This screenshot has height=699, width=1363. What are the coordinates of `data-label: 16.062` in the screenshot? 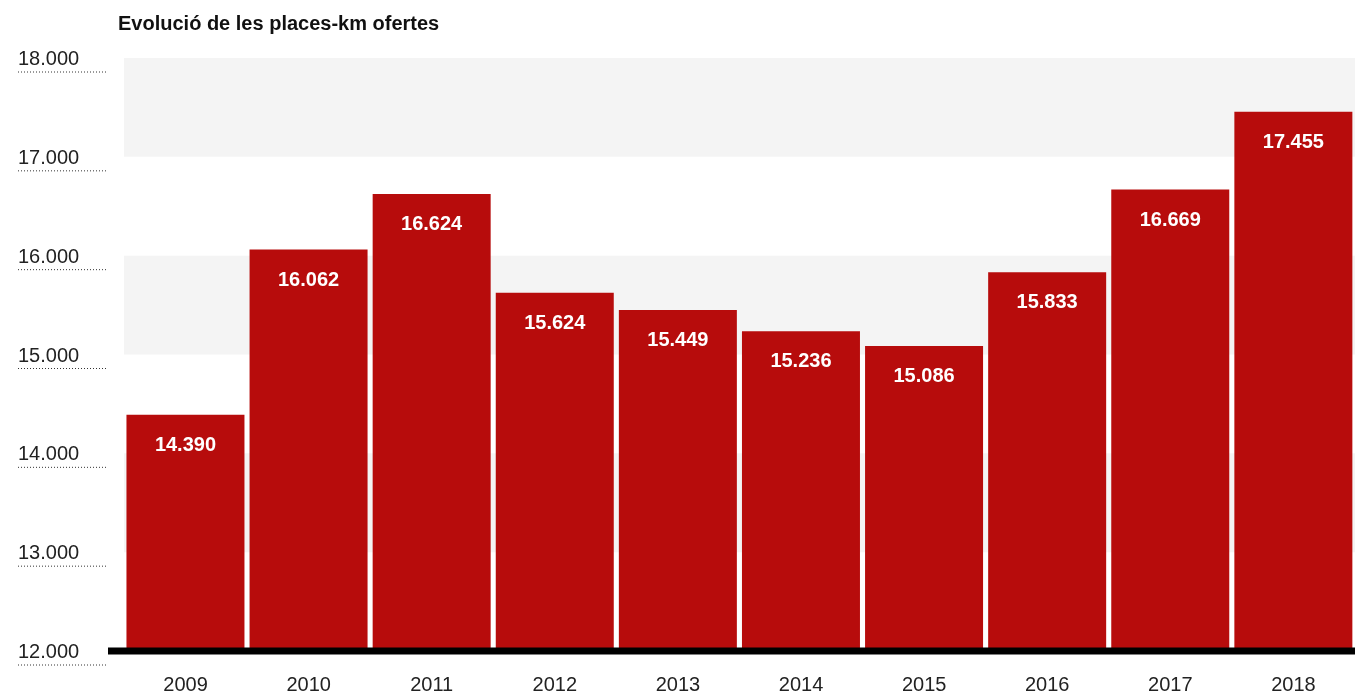 It's located at (308, 278).